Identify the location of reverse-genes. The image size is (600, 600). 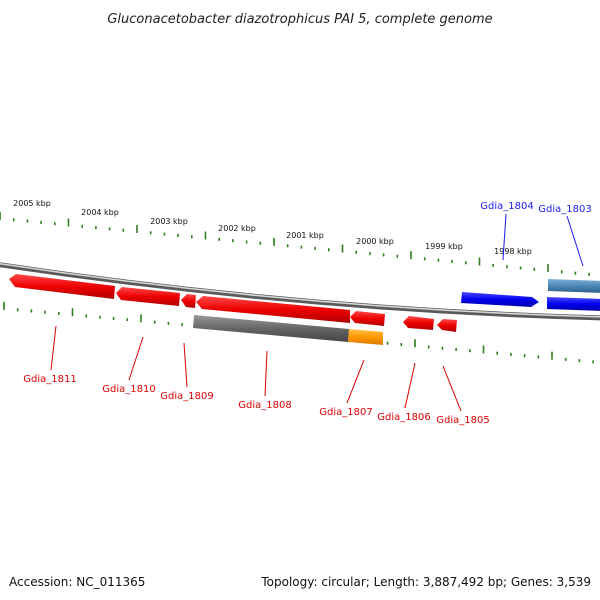
(233, 303).